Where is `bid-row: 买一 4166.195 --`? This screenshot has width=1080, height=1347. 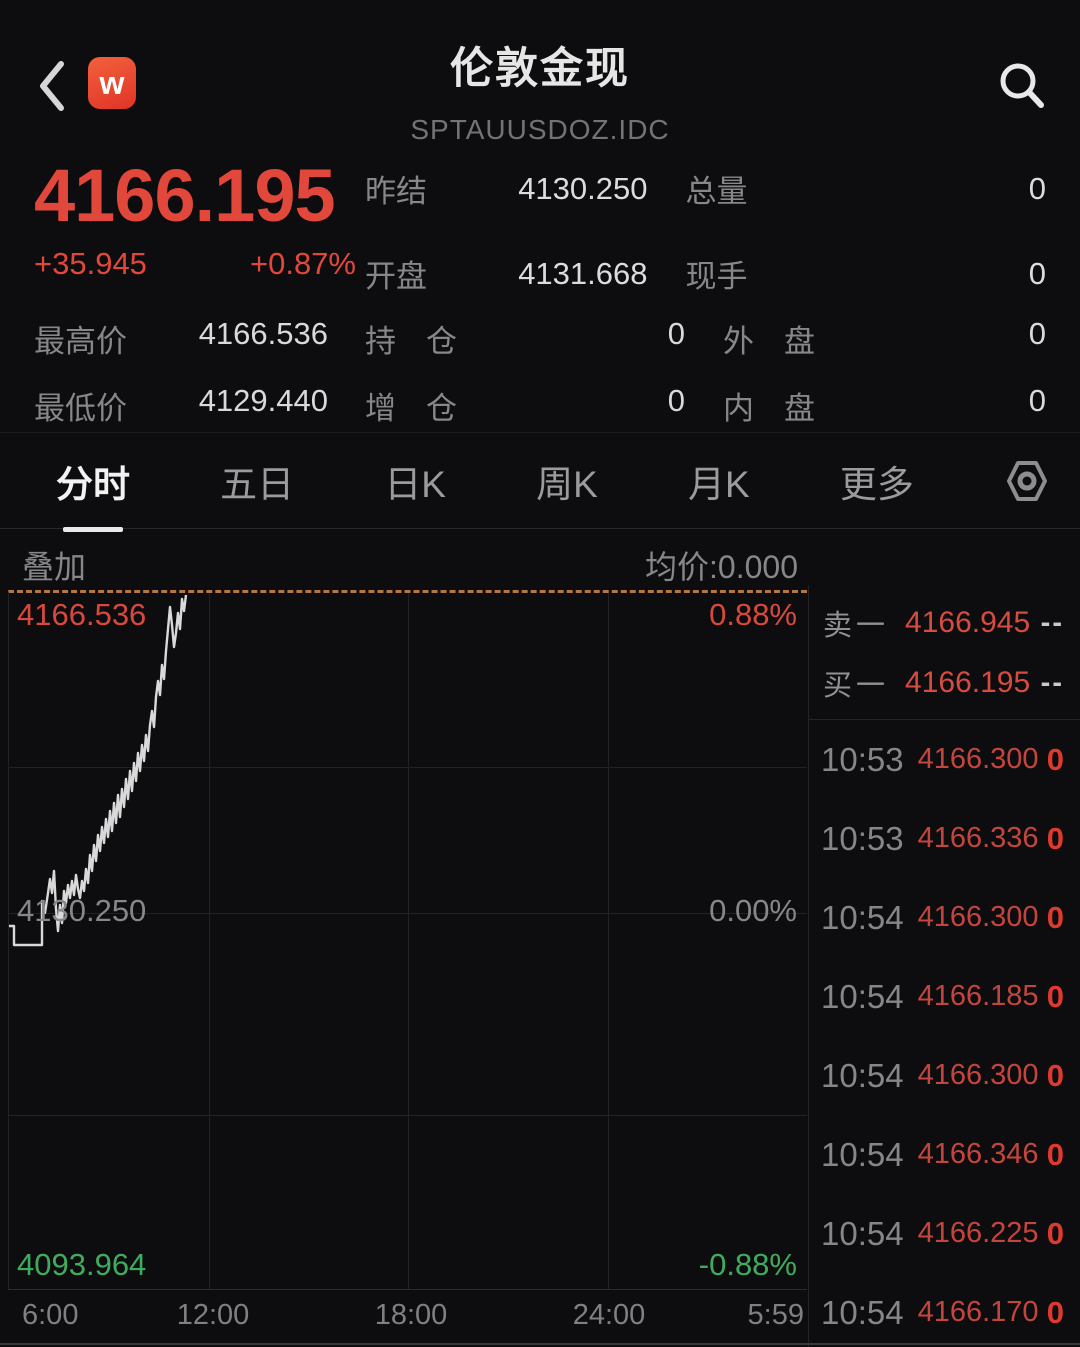
bid-row: 买一 4166.195 -- is located at coordinates (944, 683).